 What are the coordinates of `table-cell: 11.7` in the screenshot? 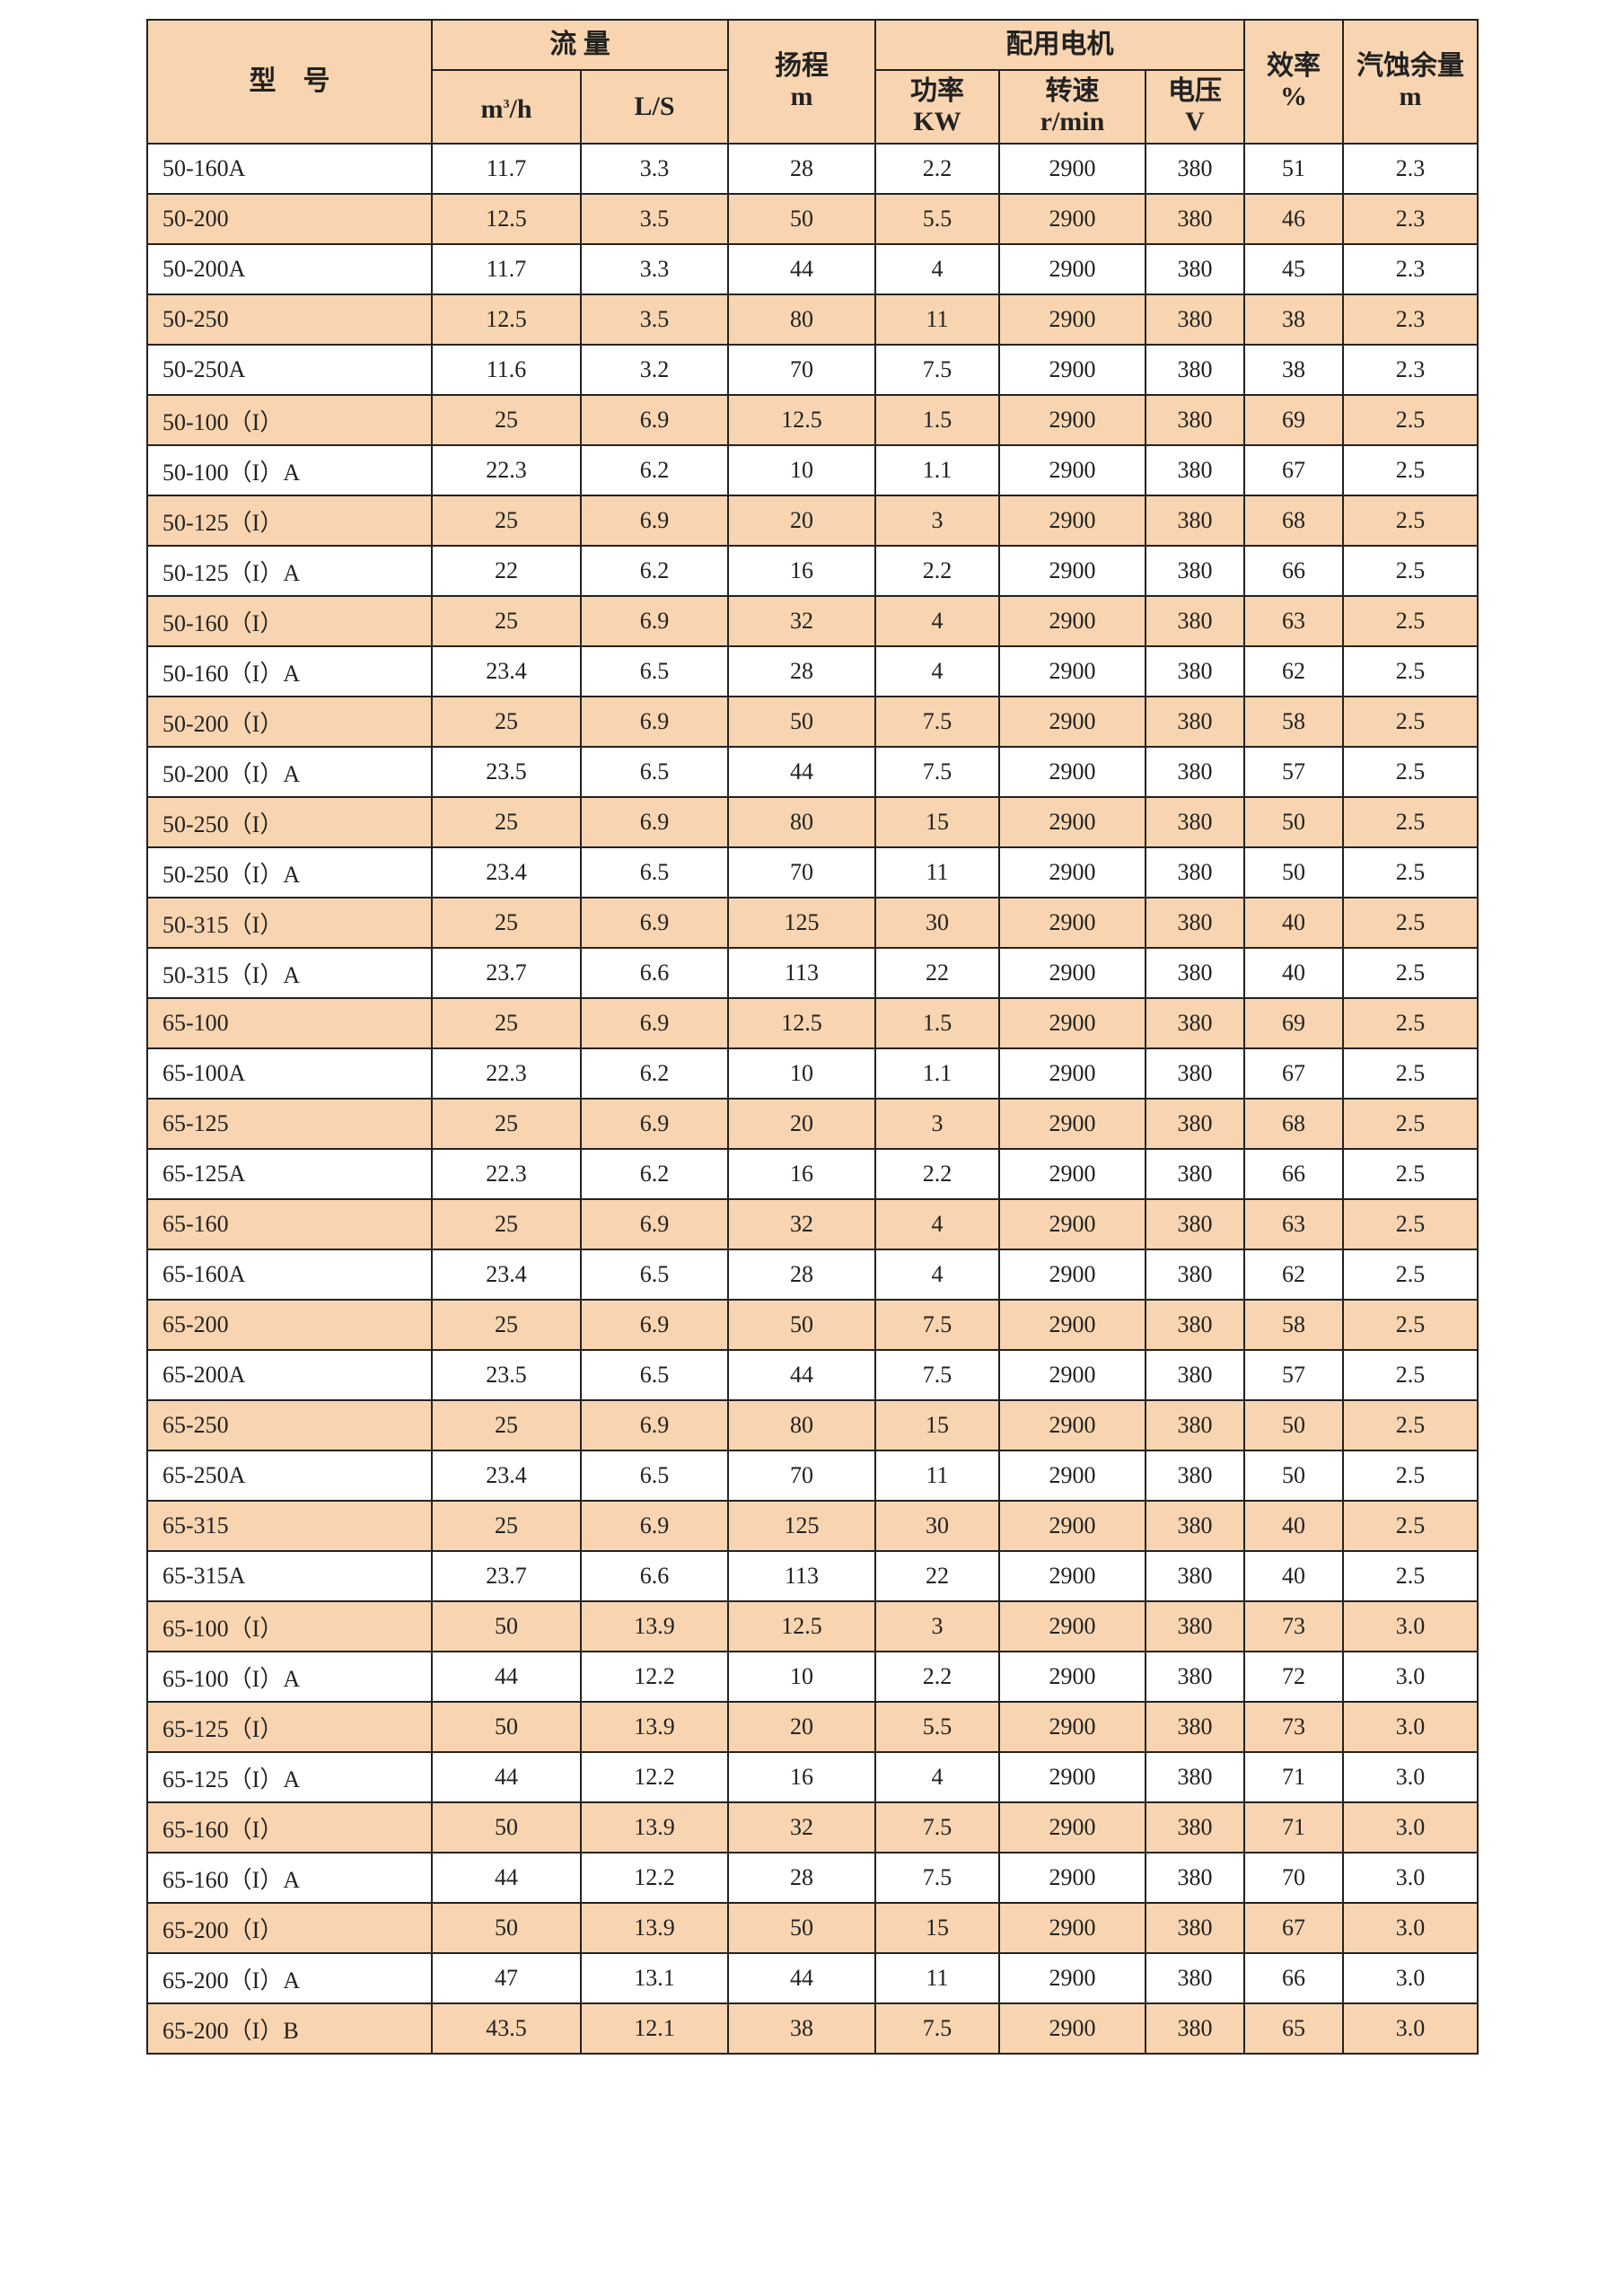 It's located at (507, 169).